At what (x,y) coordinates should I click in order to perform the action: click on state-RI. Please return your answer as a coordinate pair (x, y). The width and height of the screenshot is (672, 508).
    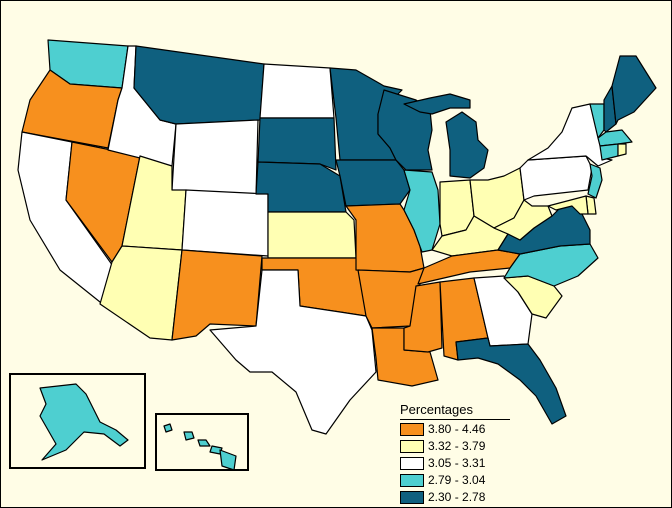
    Looking at the image, I should click on (622, 150).